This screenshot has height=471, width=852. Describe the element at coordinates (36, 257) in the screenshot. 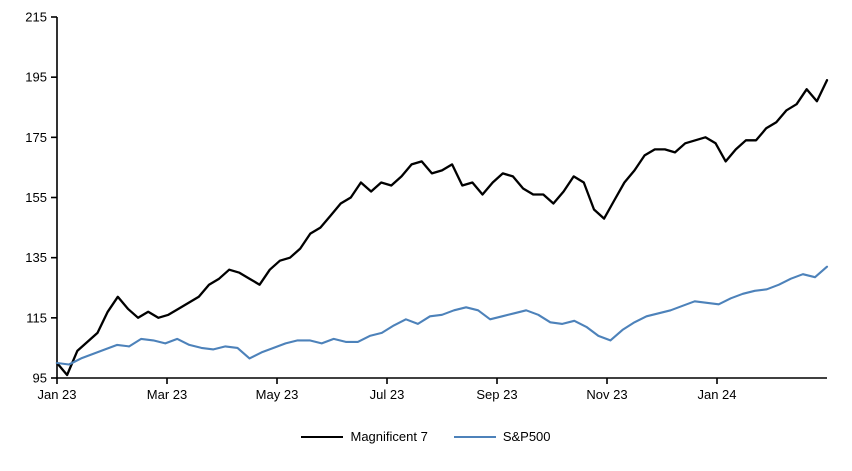

I see `y-tick-label: 135` at that location.